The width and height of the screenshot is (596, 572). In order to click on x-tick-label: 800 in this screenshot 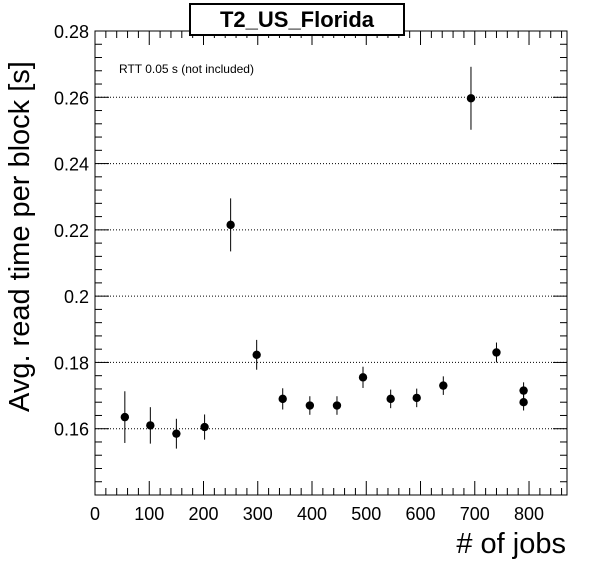, I will do `click(529, 514)`.